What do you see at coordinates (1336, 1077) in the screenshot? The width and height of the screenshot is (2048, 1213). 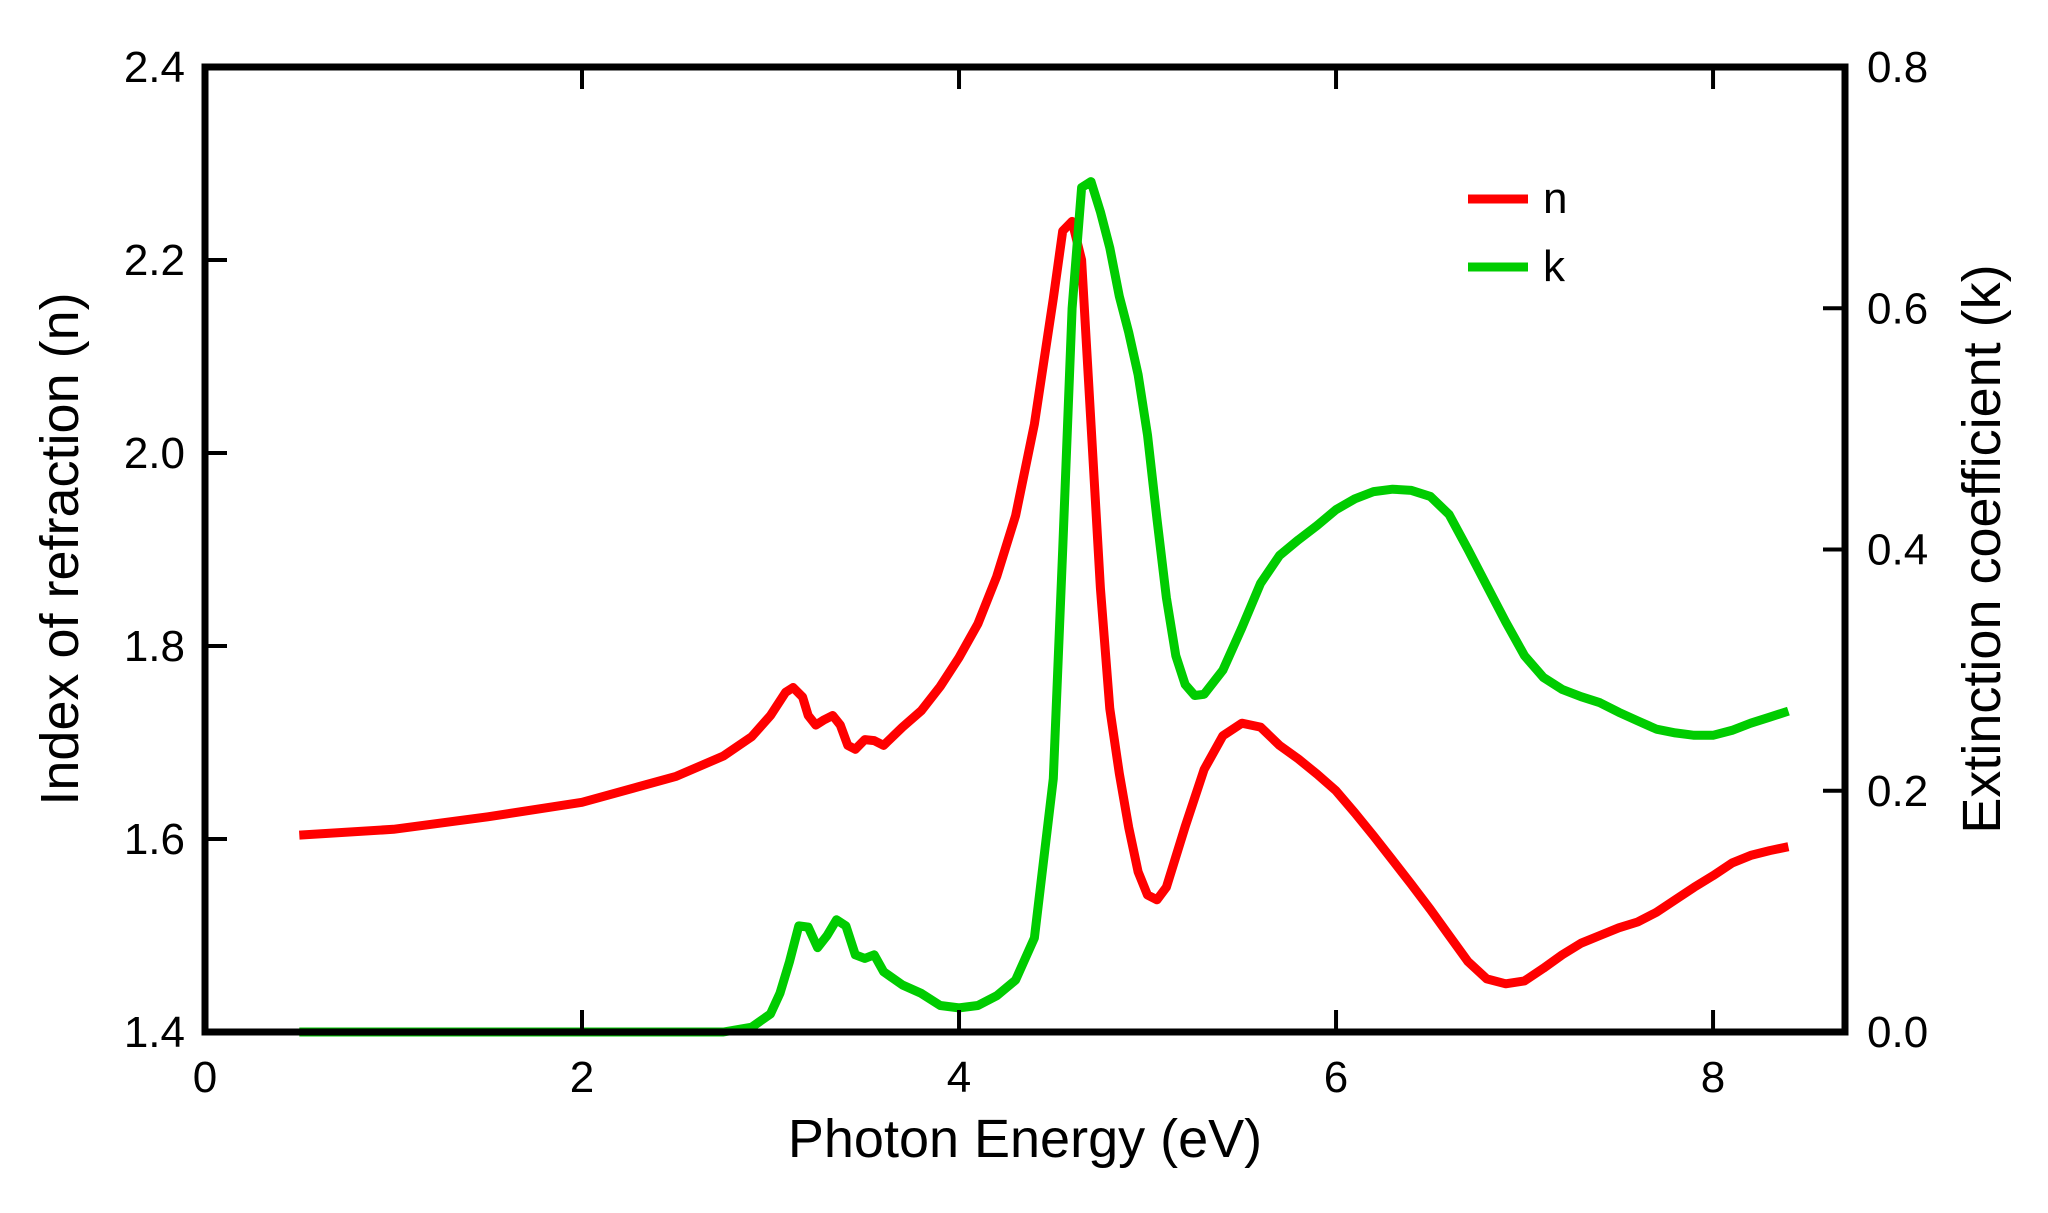 I see `x-tick-label: 6` at bounding box center [1336, 1077].